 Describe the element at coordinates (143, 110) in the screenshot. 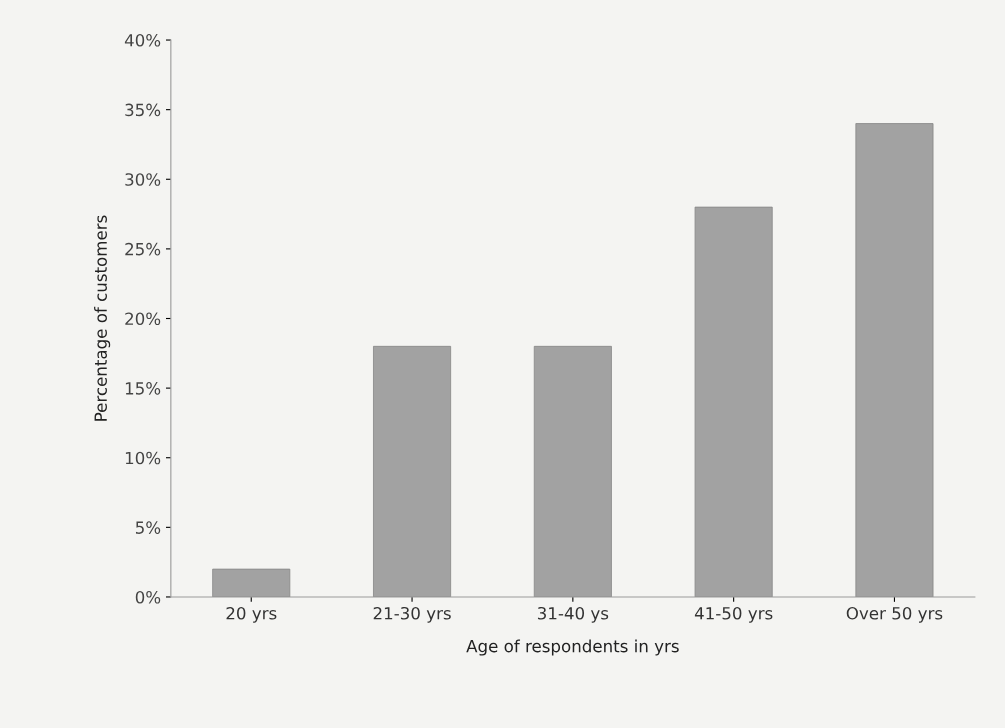

I see `y-tick-label: 35%` at that location.